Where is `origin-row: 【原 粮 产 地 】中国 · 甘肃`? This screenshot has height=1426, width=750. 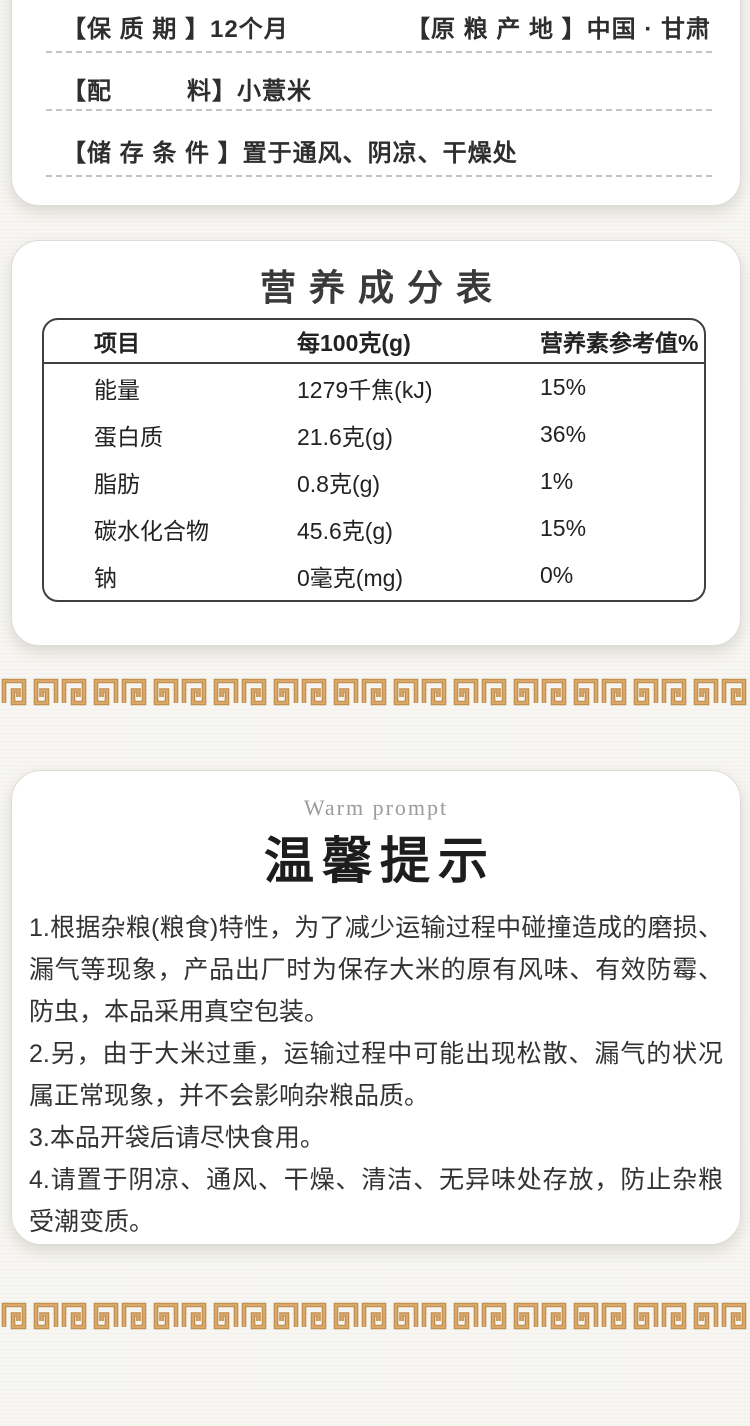
origin-row: 【原 粮 产 地 】中国 · 甘肃 is located at coordinates (558, 29).